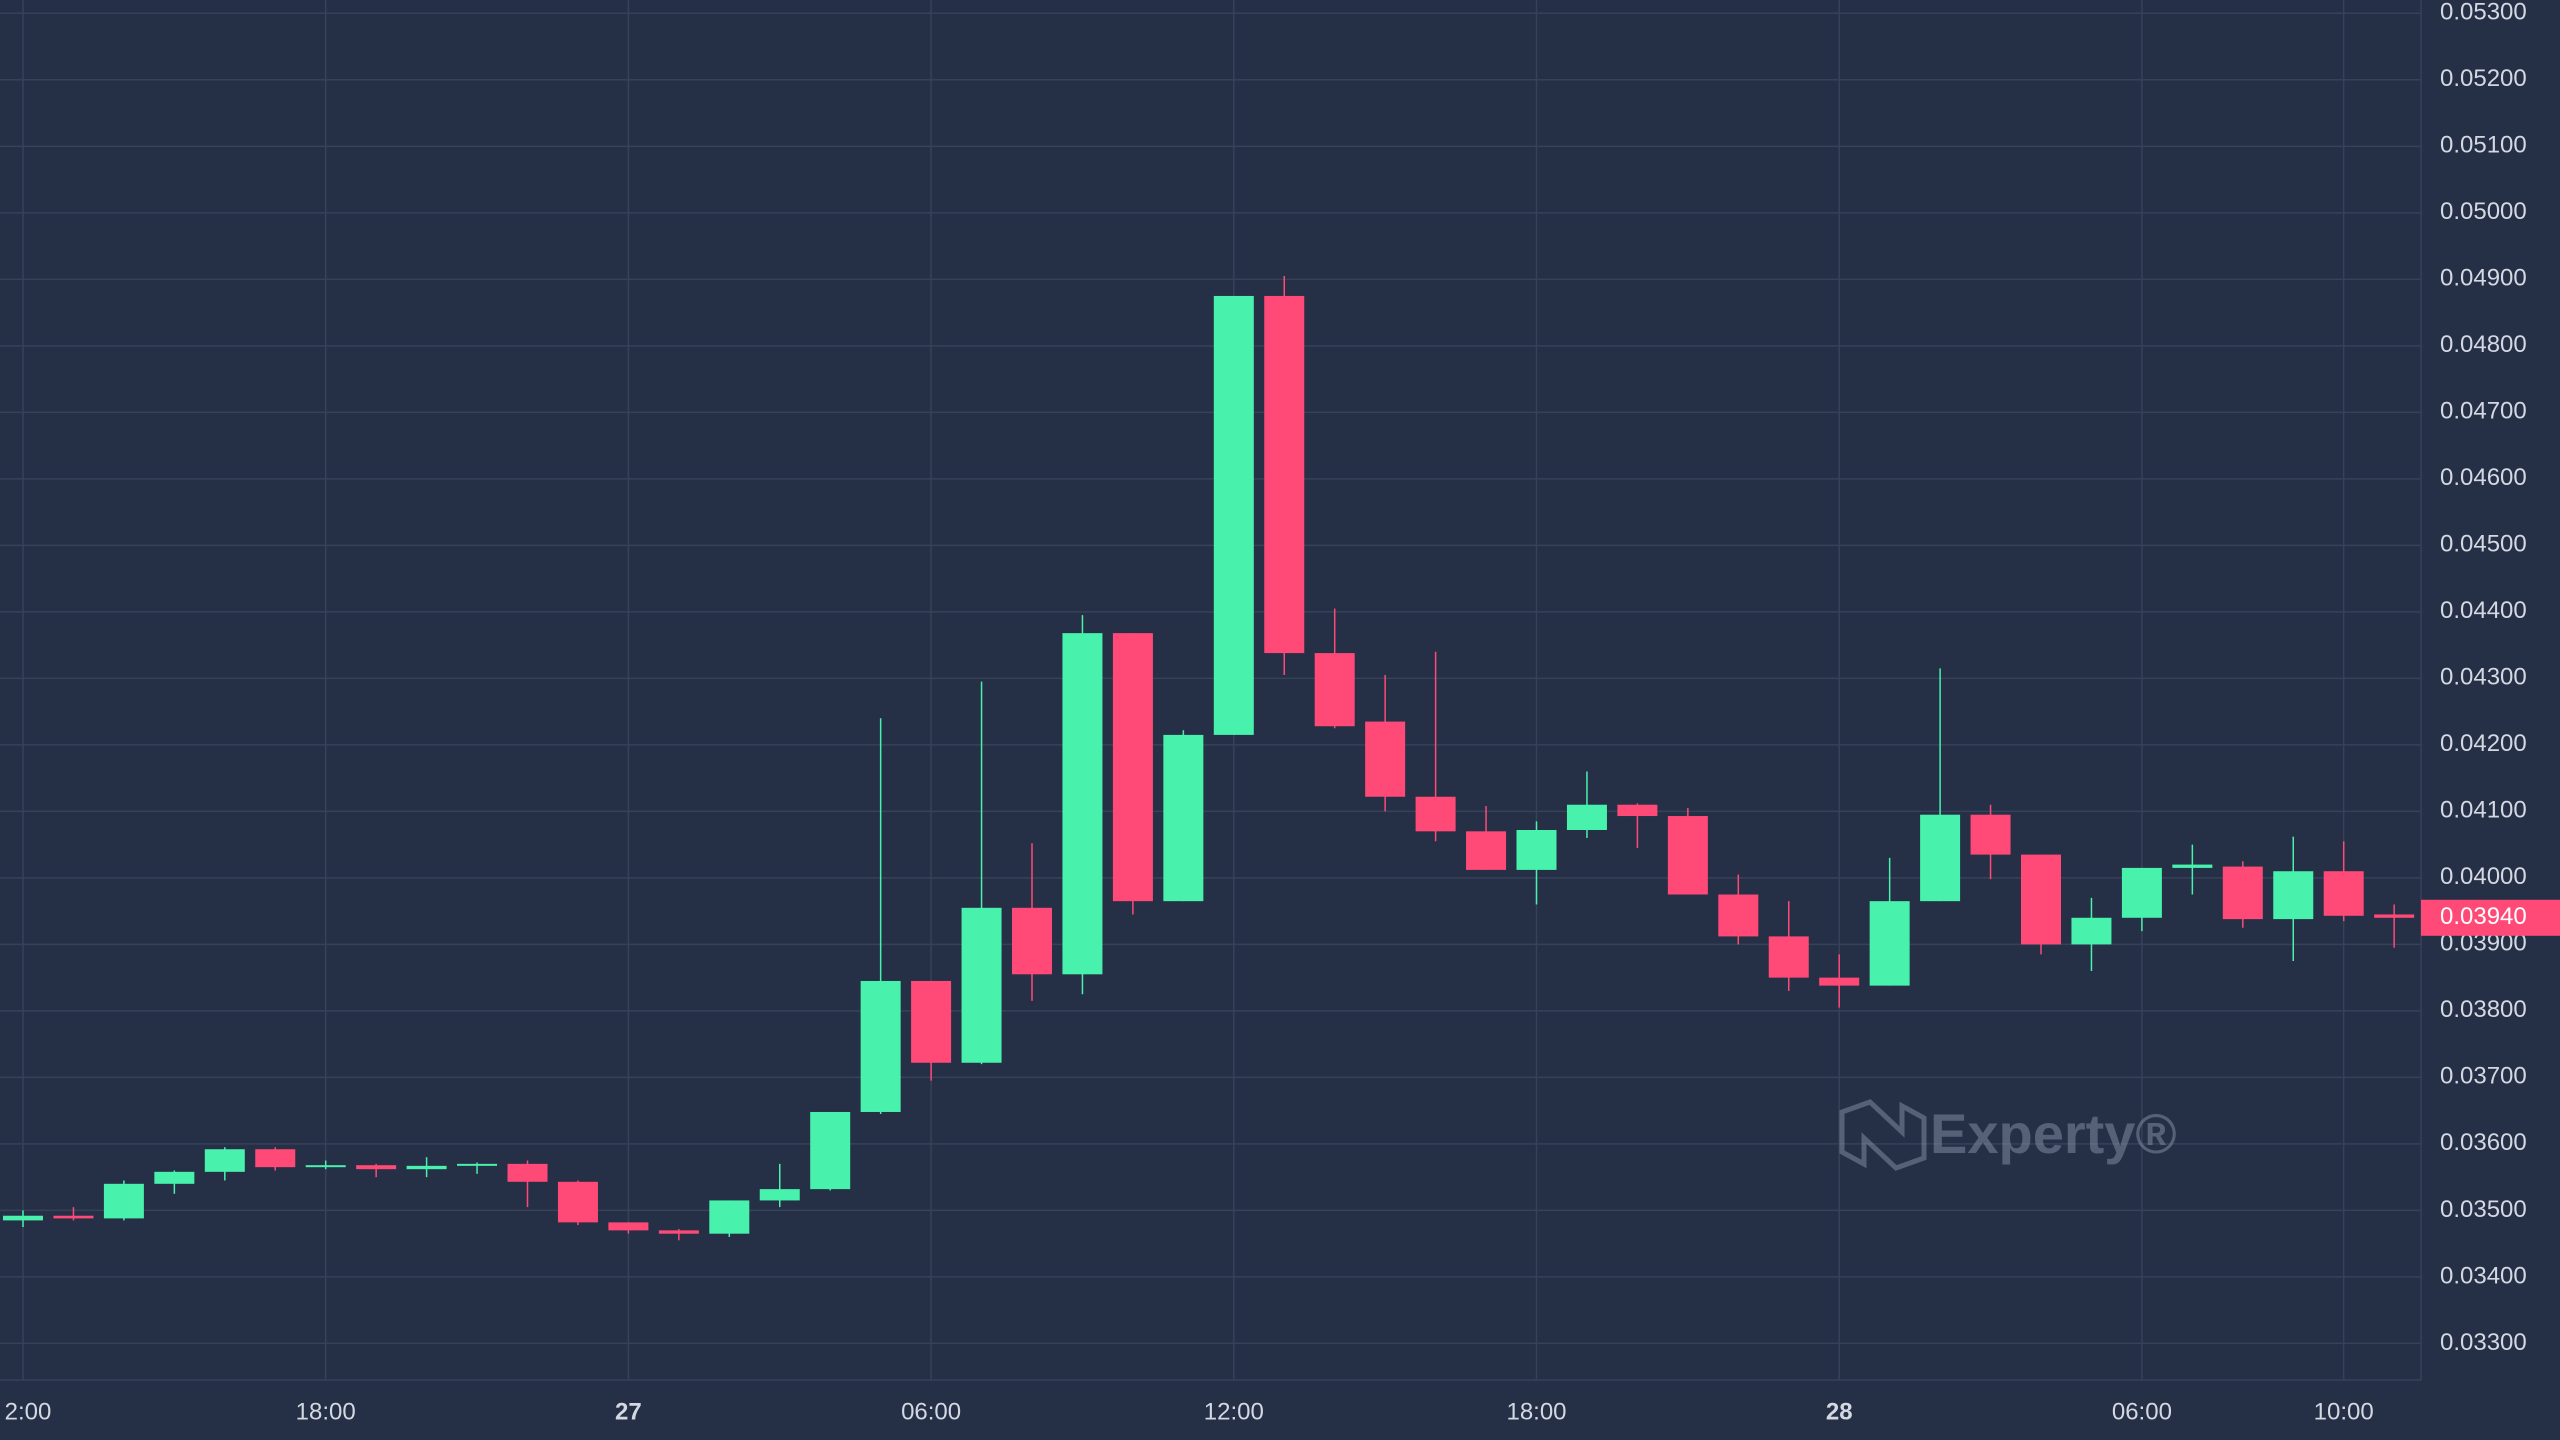  I want to click on y-tick-label: 0.04000, so click(2483, 876).